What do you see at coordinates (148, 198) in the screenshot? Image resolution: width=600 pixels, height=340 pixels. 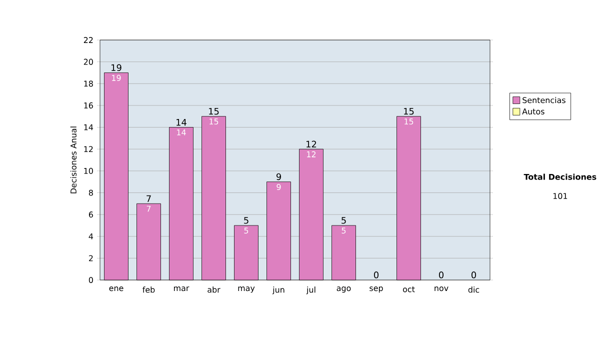 I see `total-label: 7` at bounding box center [148, 198].